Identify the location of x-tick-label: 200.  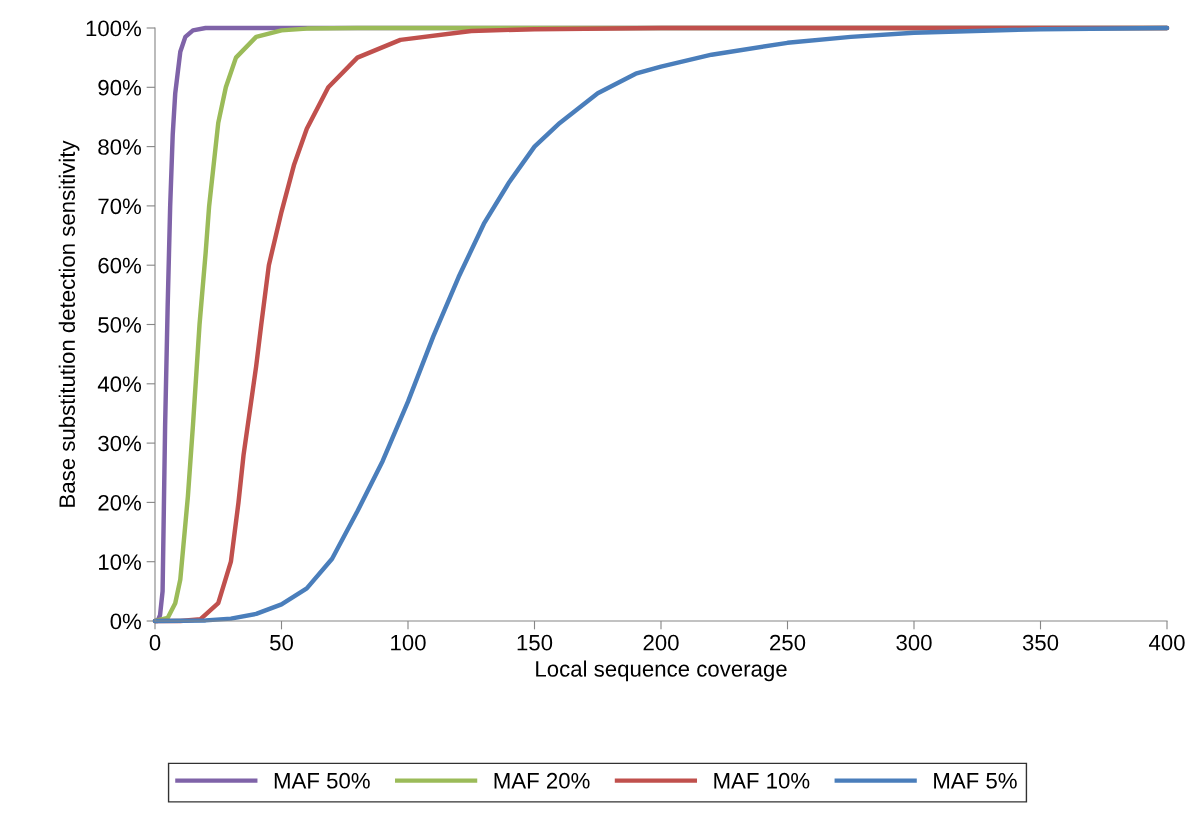
(661, 642).